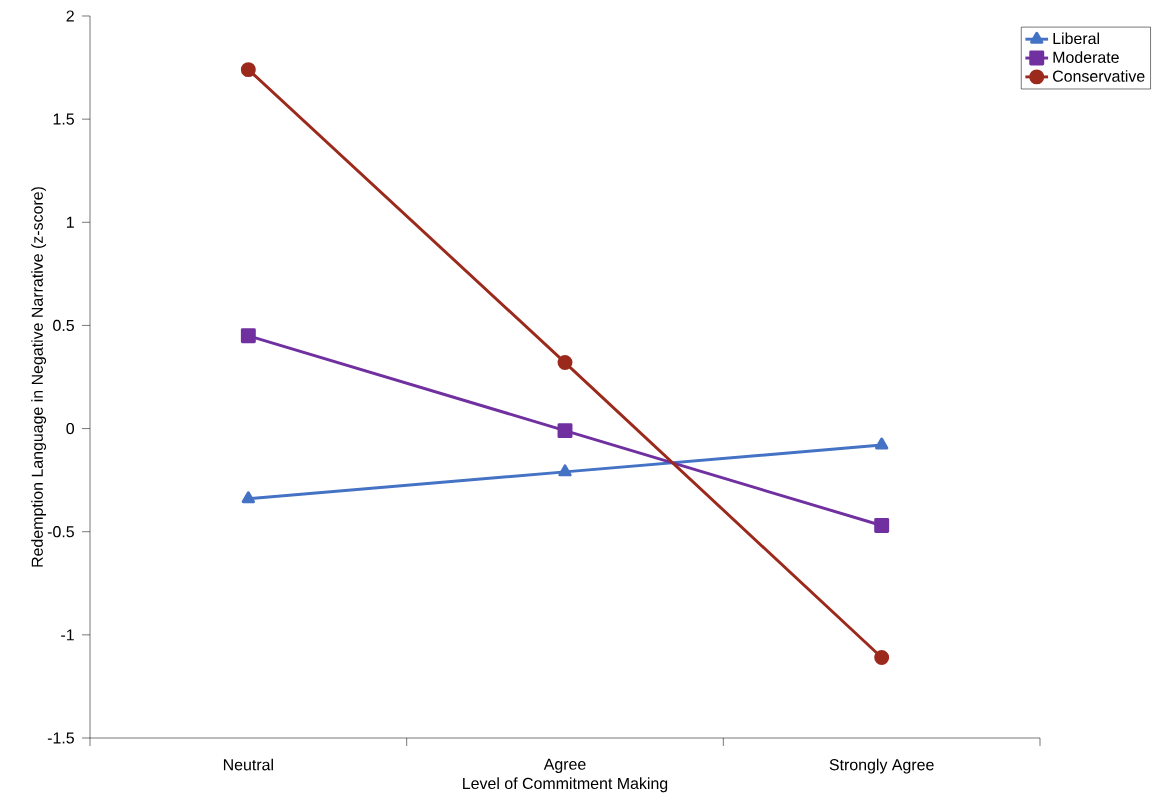  I want to click on y-tick-label: 2, so click(70, 16).